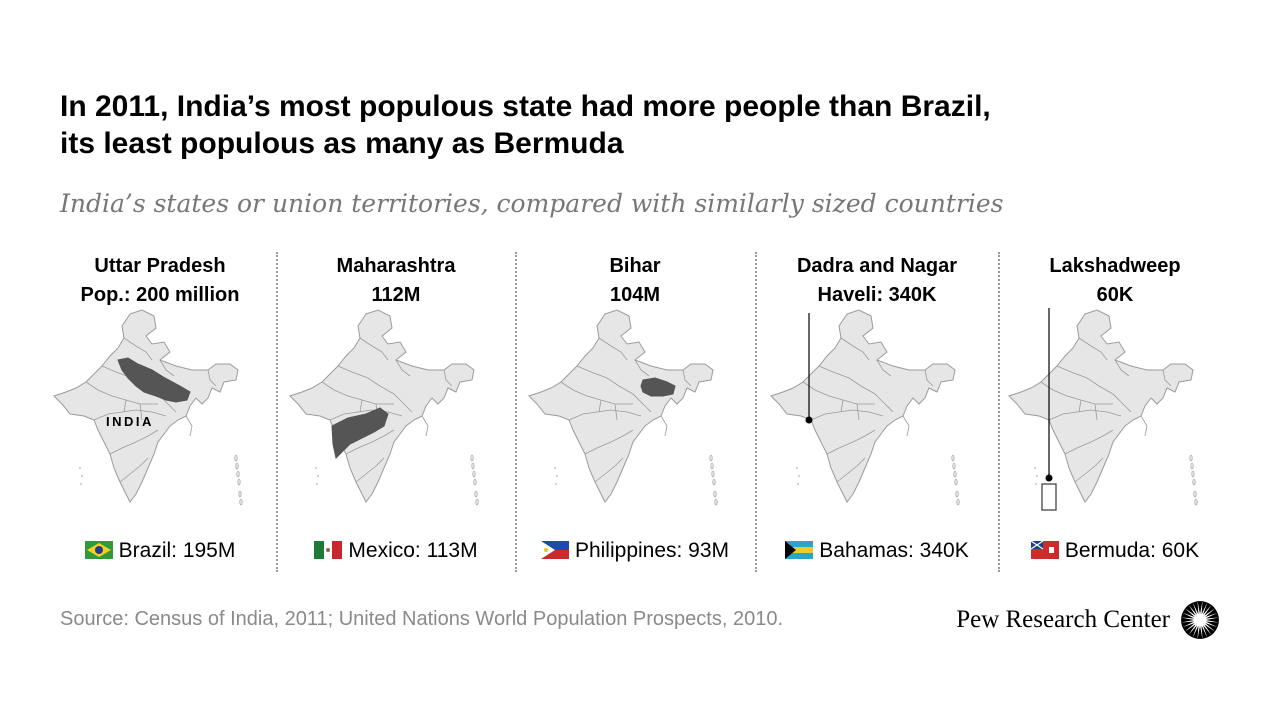 The width and height of the screenshot is (1280, 720). What do you see at coordinates (635, 281) in the screenshot?
I see `panel-title: Bihar 104M` at bounding box center [635, 281].